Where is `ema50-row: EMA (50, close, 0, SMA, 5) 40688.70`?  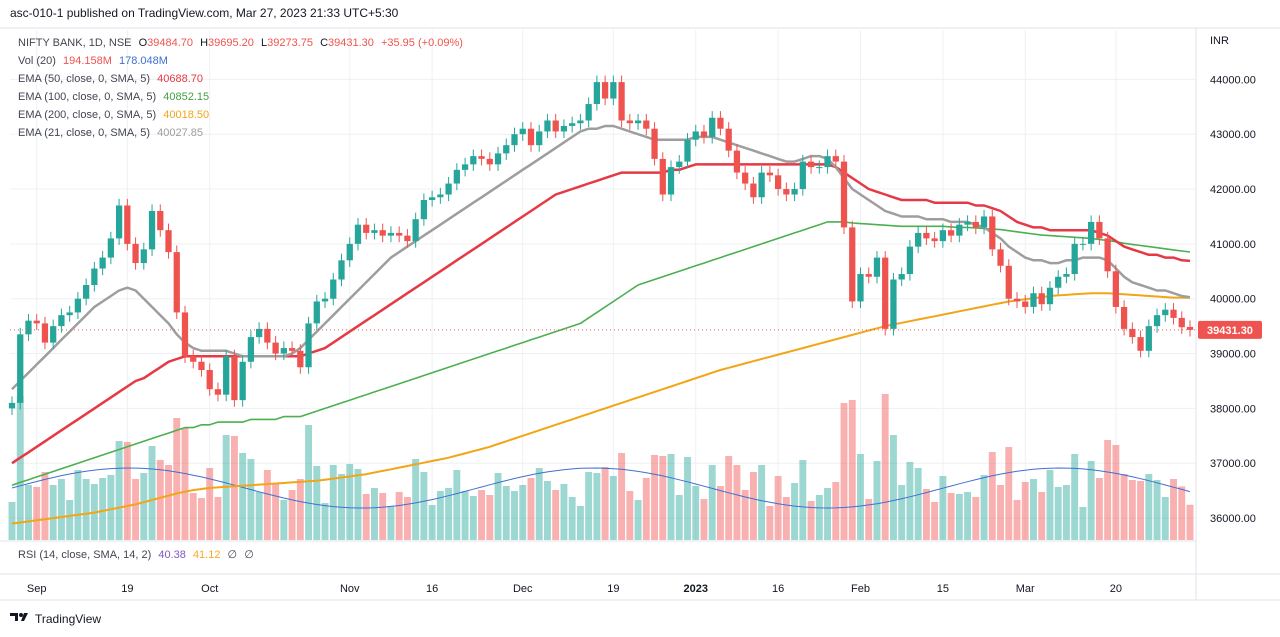 ema50-row: EMA (50, close, 0, SMA, 5) 40688.70 is located at coordinates (242, 79).